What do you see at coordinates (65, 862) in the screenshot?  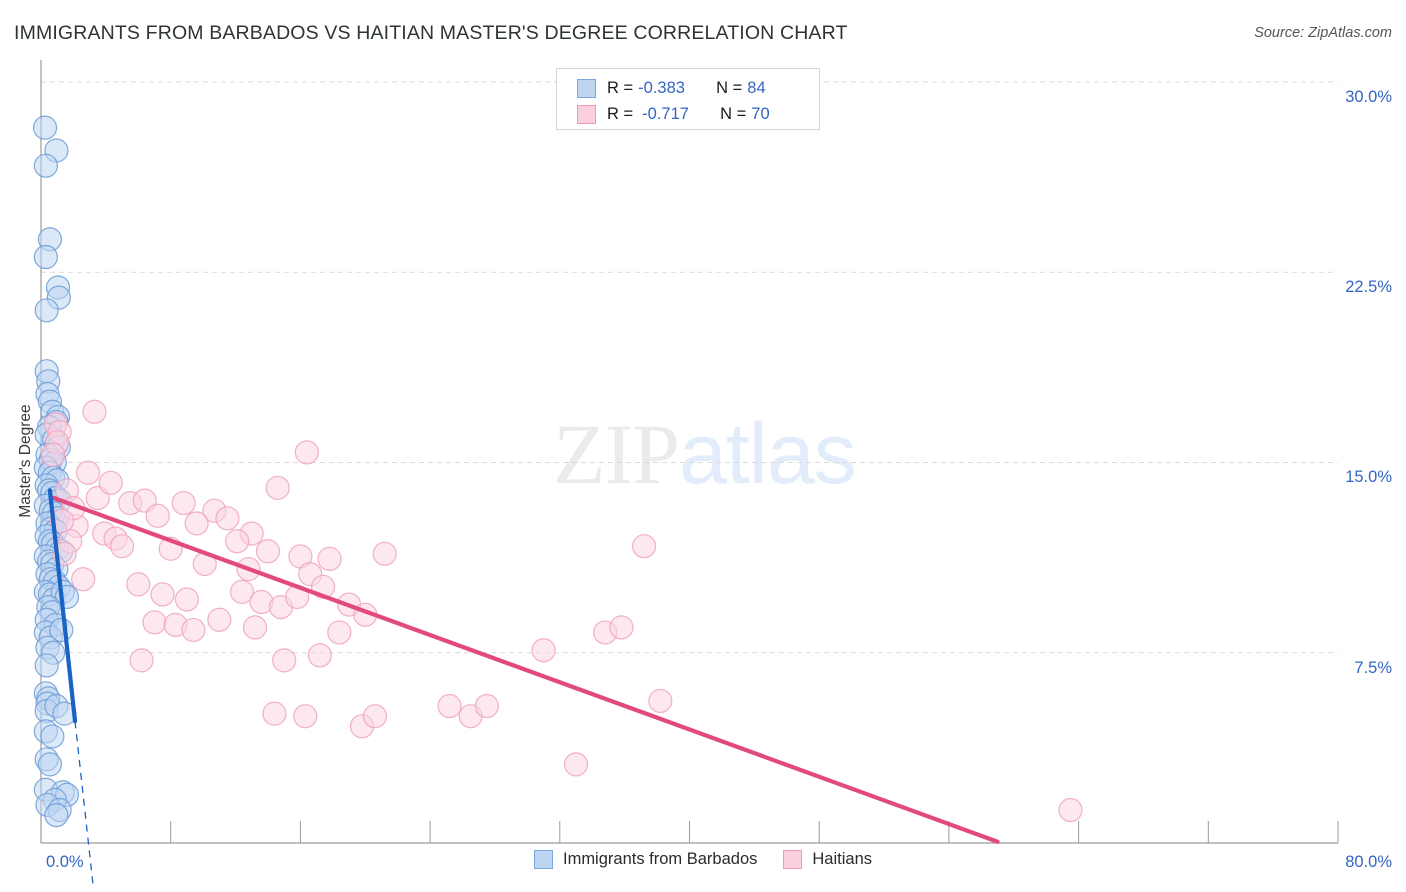 I see `x-tick-label-min: 0.0%` at bounding box center [65, 862].